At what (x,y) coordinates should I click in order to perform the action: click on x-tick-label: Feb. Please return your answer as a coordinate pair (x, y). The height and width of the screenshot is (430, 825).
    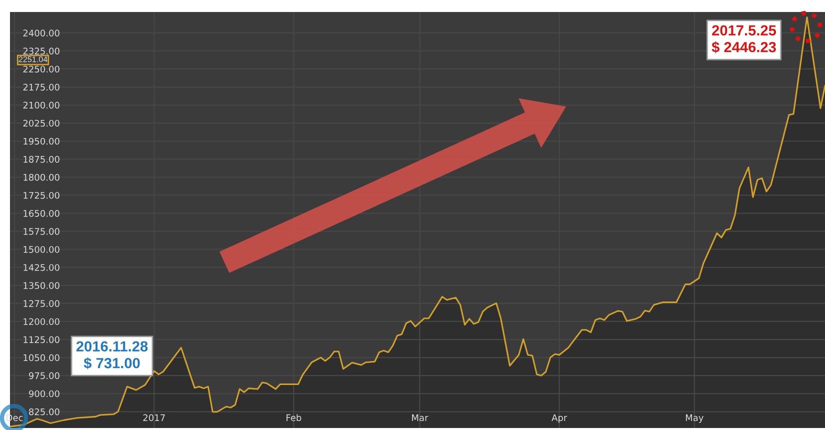
    Looking at the image, I should click on (294, 418).